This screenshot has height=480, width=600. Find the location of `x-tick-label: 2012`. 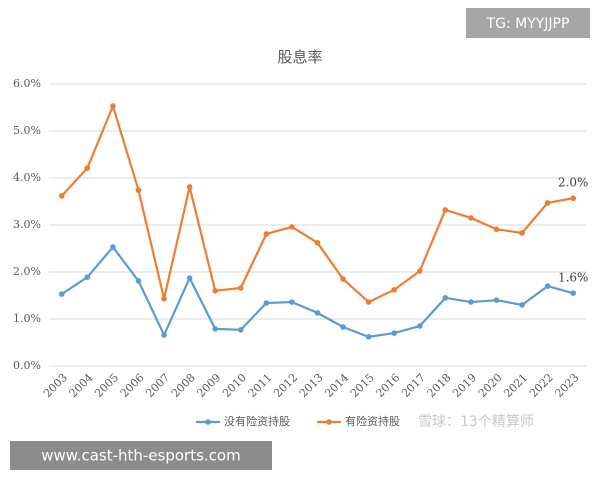

x-tick-label: 2012 is located at coordinates (285, 385).